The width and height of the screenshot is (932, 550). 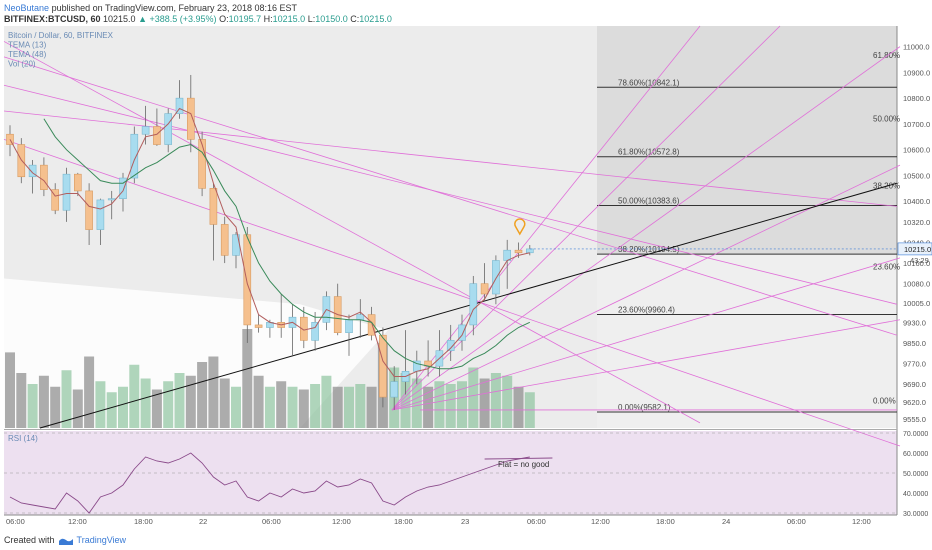 I want to click on tradingview-brand: TradingView, so click(x=101, y=540).